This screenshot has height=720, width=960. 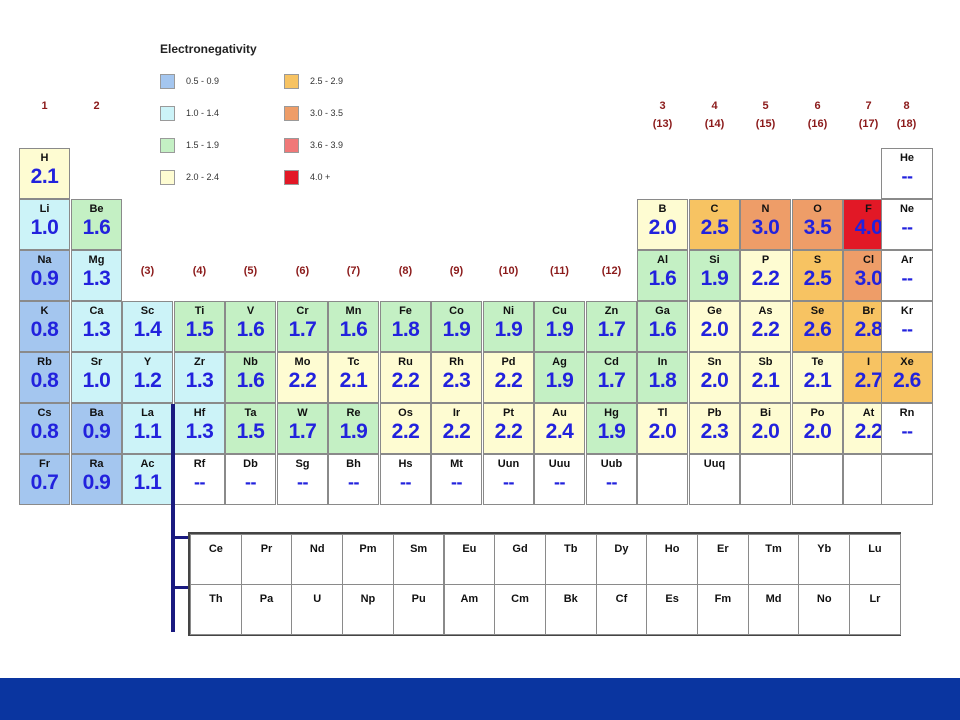 What do you see at coordinates (662, 377) in the screenshot?
I see `element-cell: In 1.8` at bounding box center [662, 377].